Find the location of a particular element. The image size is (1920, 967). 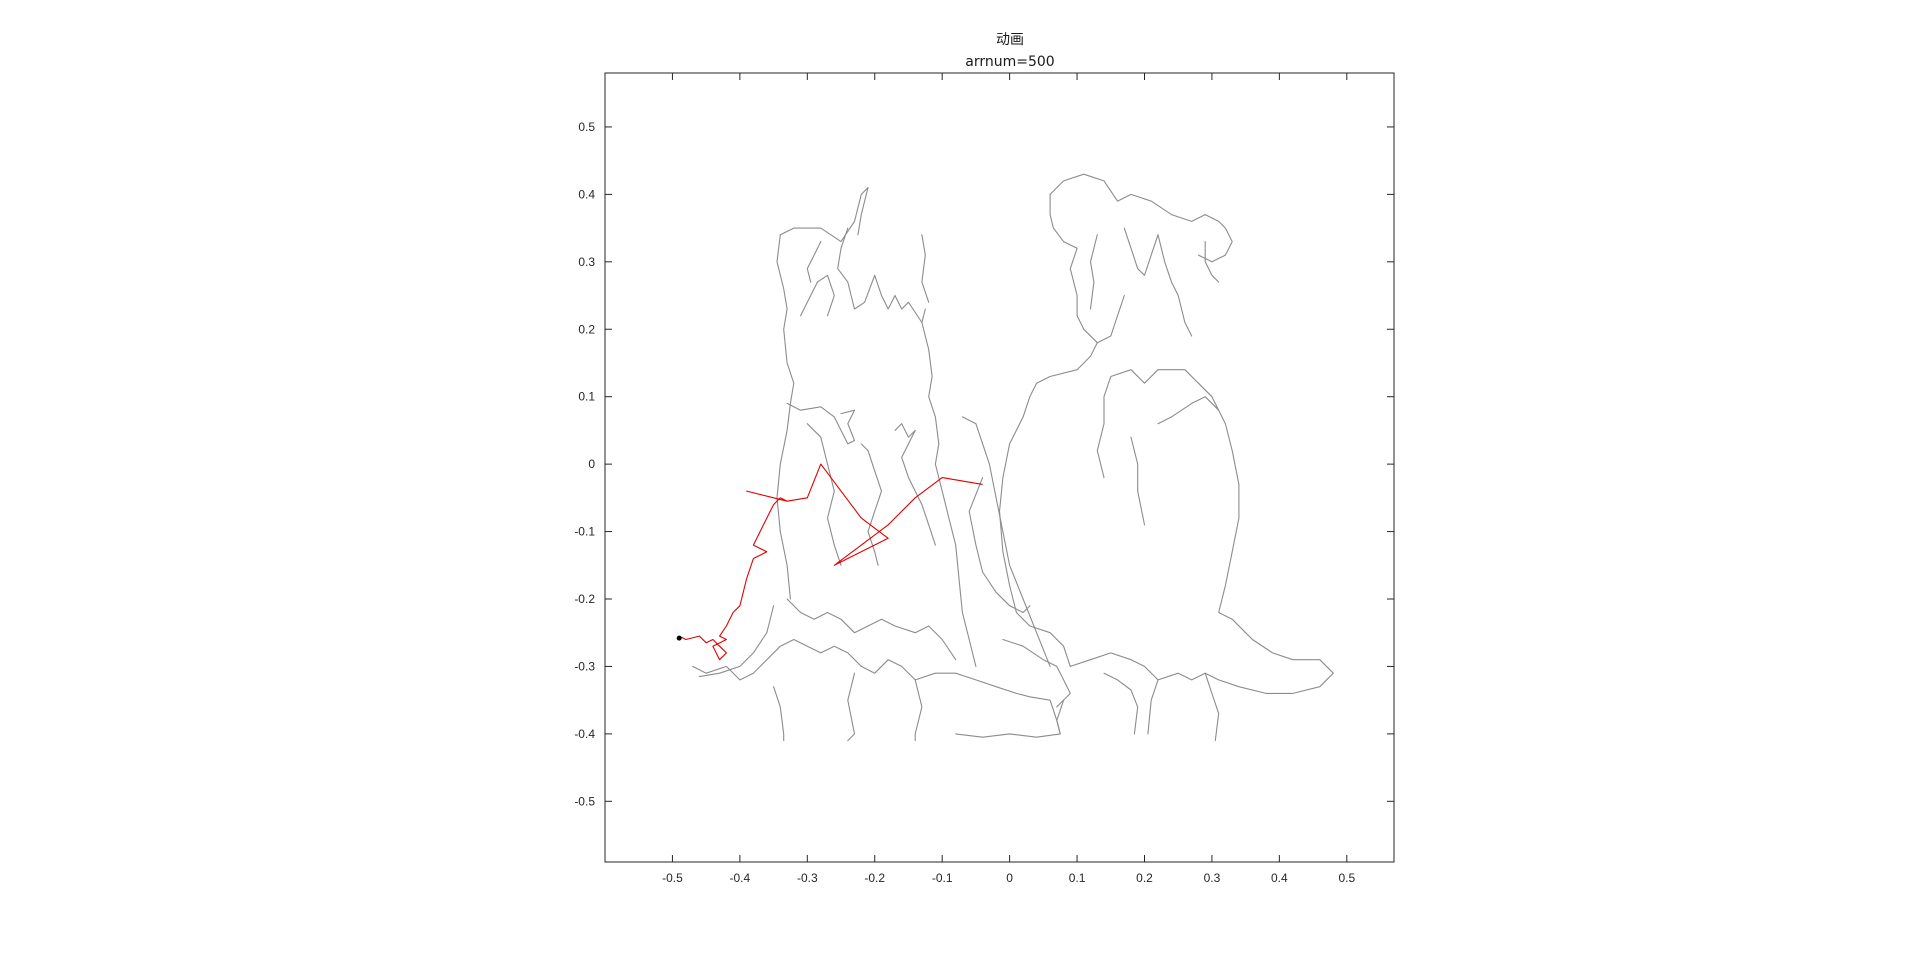

current-point-marker is located at coordinates (679, 638).